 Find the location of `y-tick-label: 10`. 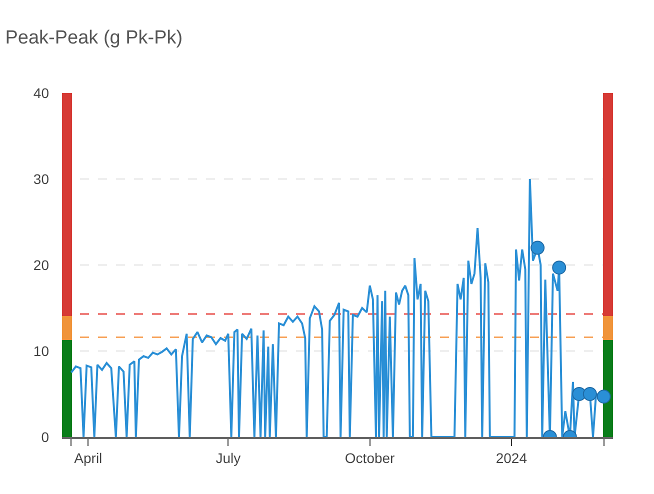

y-tick-label: 10 is located at coordinates (41, 350).